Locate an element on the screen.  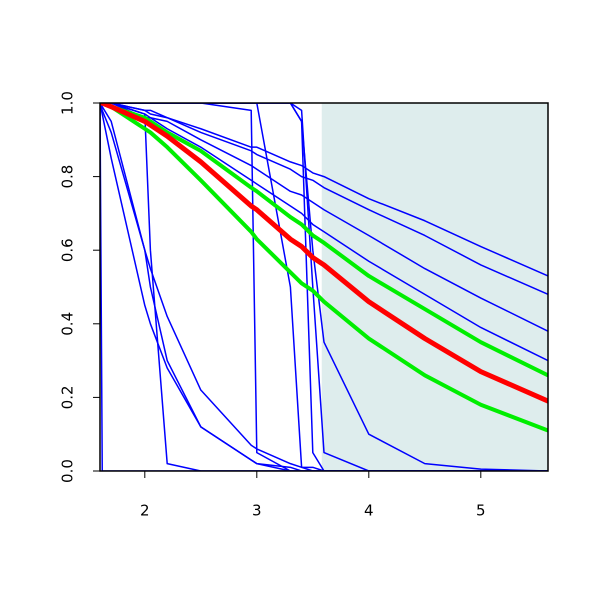
x-tick-label: 3 is located at coordinates (257, 511).